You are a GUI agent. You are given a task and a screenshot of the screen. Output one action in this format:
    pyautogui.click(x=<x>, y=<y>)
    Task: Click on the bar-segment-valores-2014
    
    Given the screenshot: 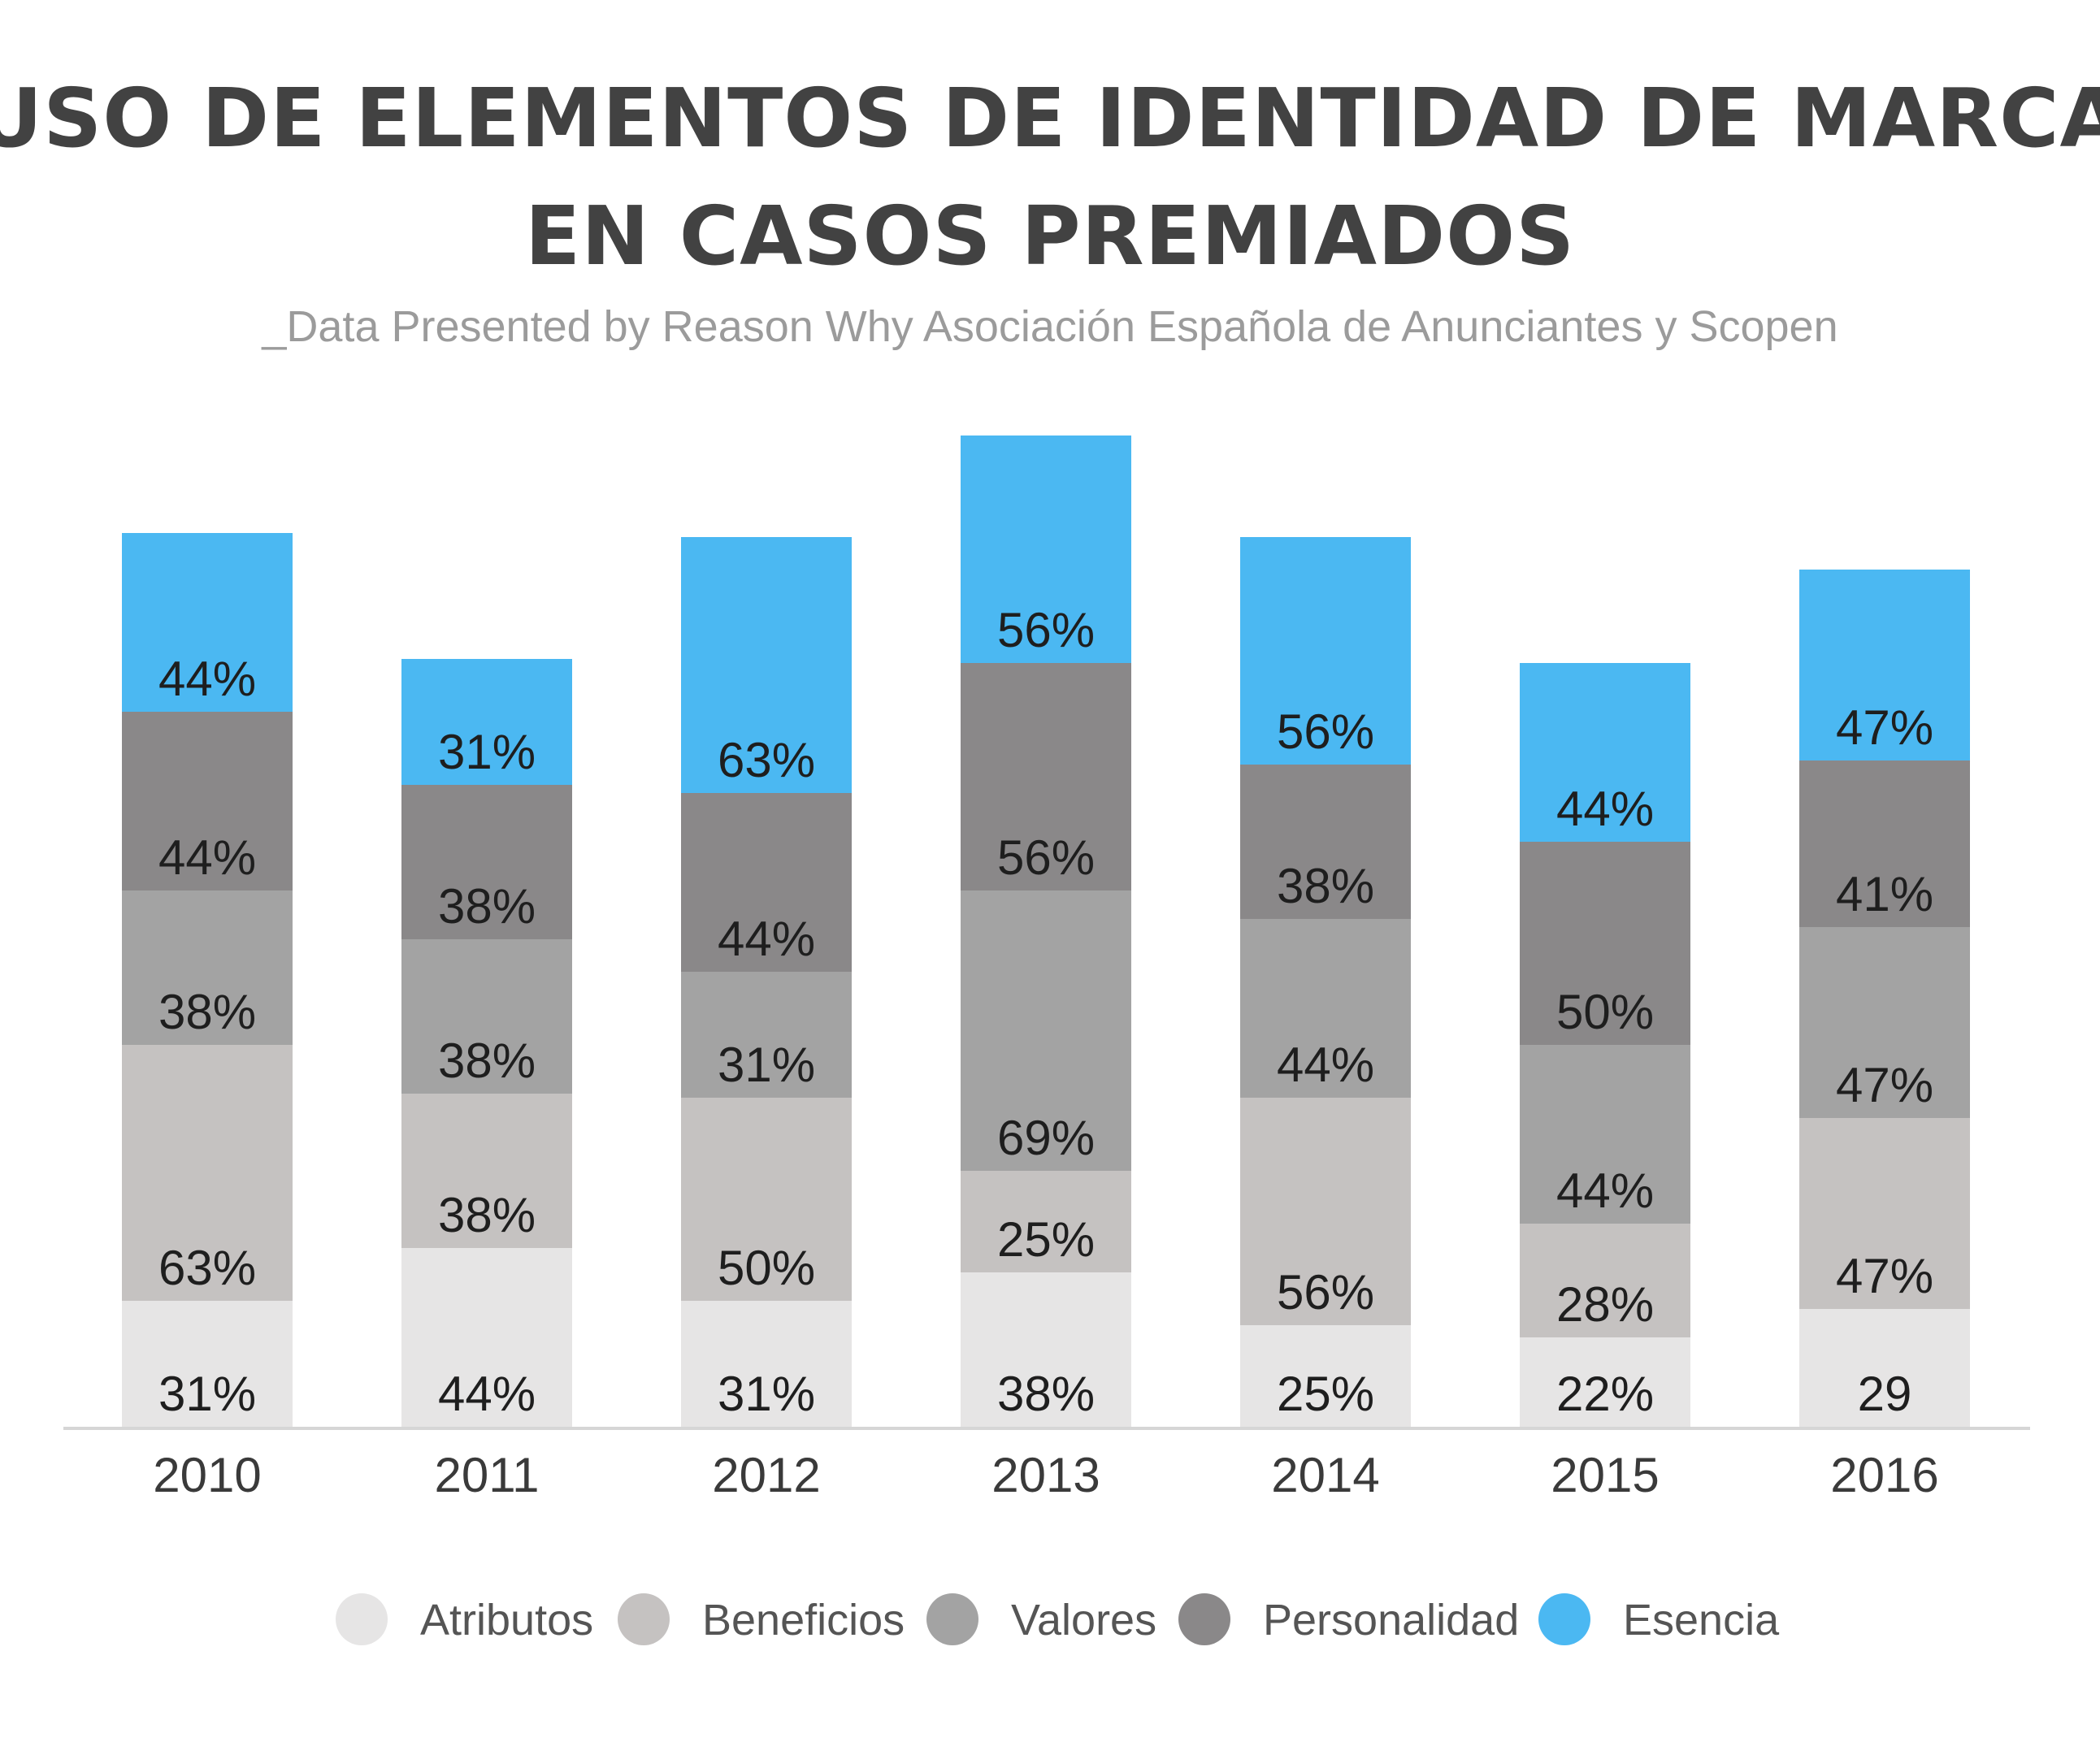 What is the action you would take?
    pyautogui.click(x=1325, y=1008)
    